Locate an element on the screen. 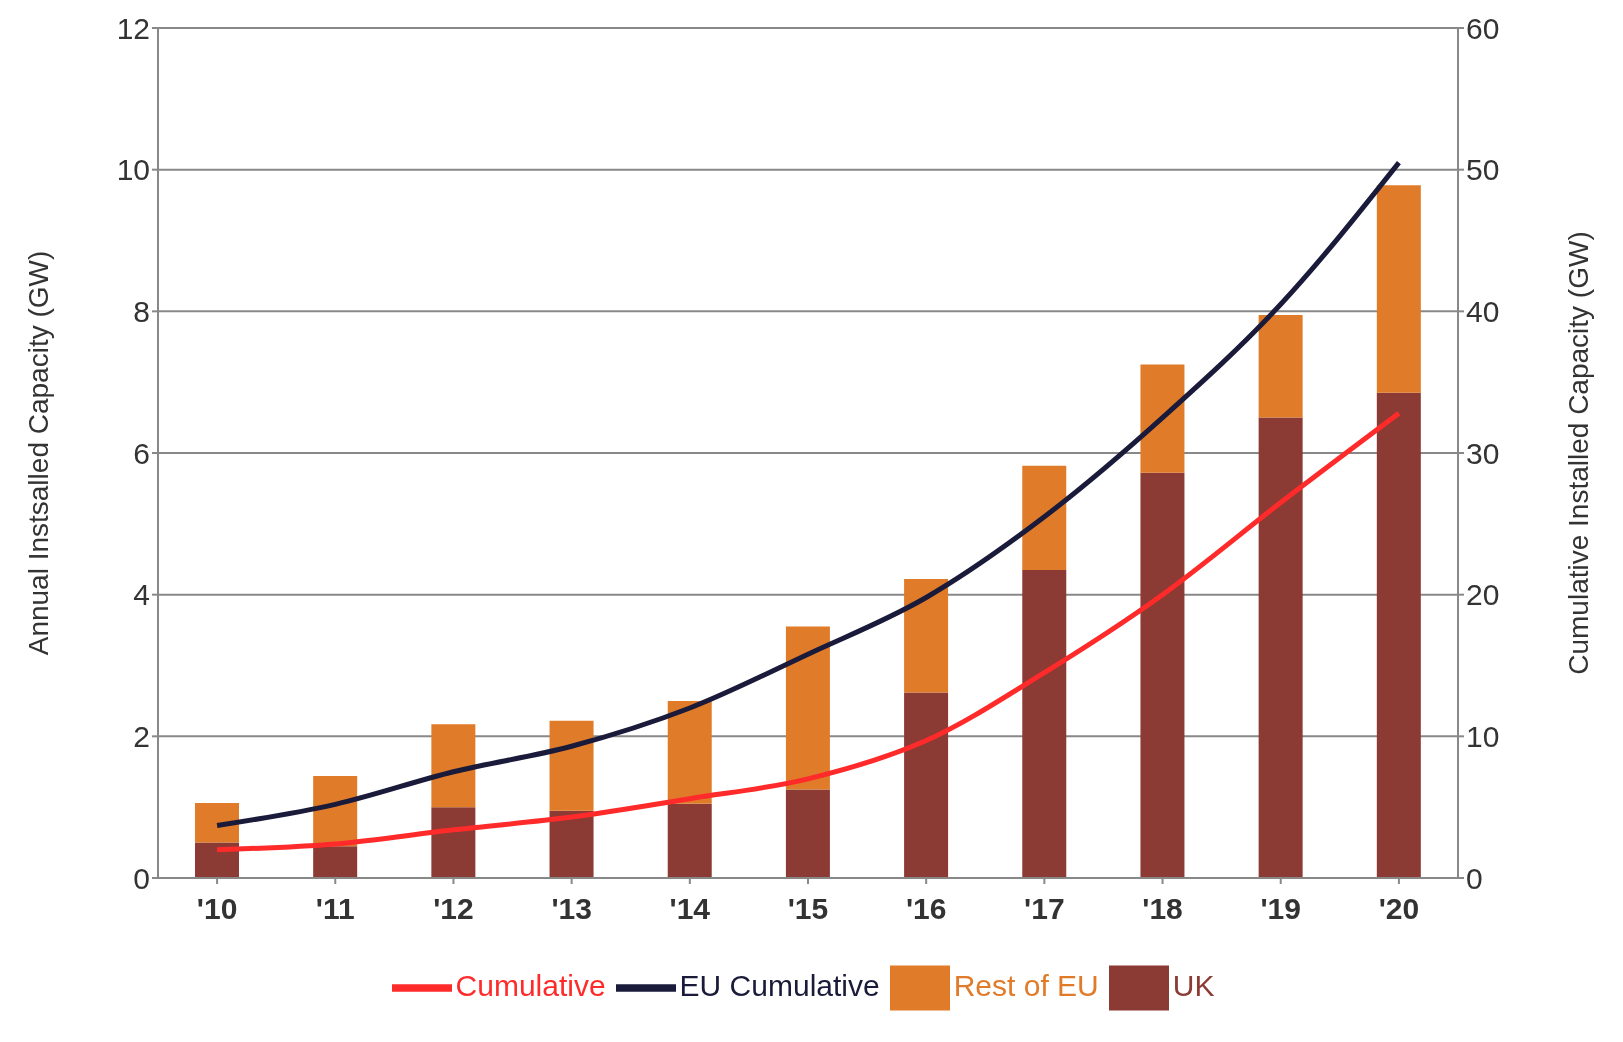  y-tick-label: 10 is located at coordinates (133, 170).